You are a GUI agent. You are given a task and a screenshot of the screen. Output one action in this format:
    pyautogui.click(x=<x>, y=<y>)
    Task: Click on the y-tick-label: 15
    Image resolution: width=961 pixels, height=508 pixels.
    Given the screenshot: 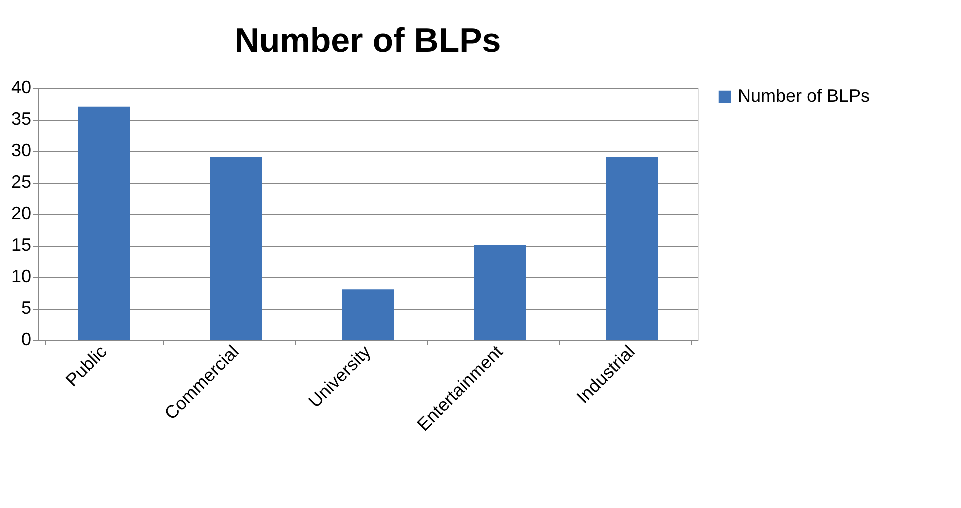 What is the action you would take?
    pyautogui.click(x=21, y=245)
    